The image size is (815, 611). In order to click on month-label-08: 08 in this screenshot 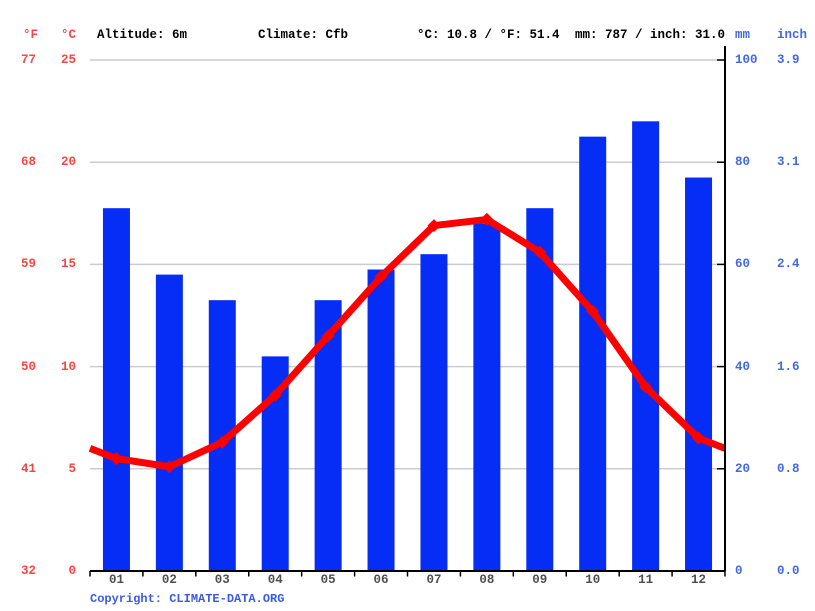, I will do `click(487, 580)`.